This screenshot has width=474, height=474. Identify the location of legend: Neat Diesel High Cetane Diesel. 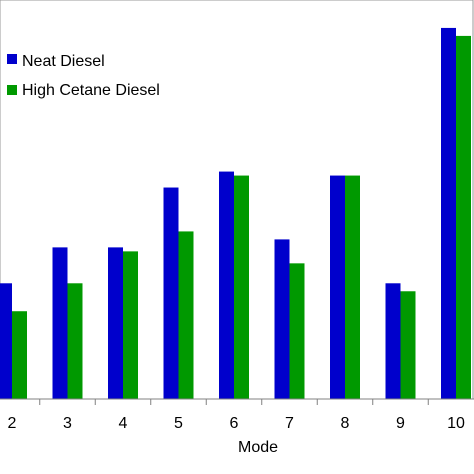
(83, 76).